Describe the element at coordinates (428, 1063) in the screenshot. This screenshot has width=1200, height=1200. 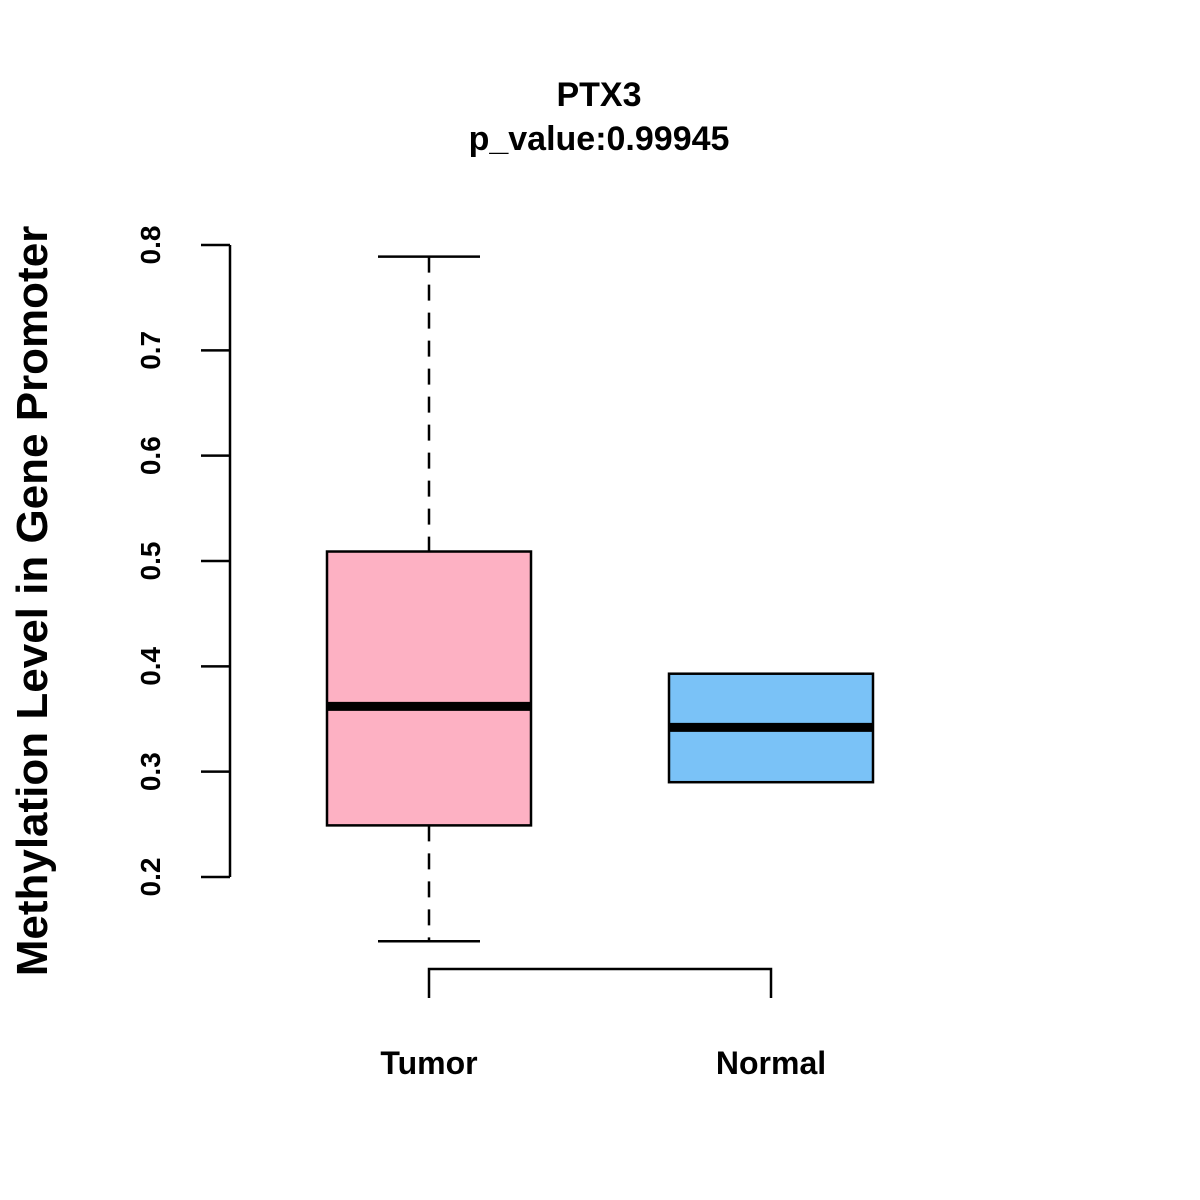
I see `x-category-label-tumor: Tumor` at that location.